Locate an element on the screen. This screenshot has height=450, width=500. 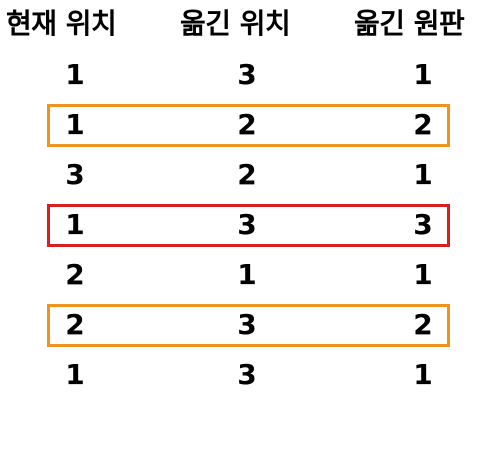
table-row: 2 1 1 is located at coordinates (250, 275).